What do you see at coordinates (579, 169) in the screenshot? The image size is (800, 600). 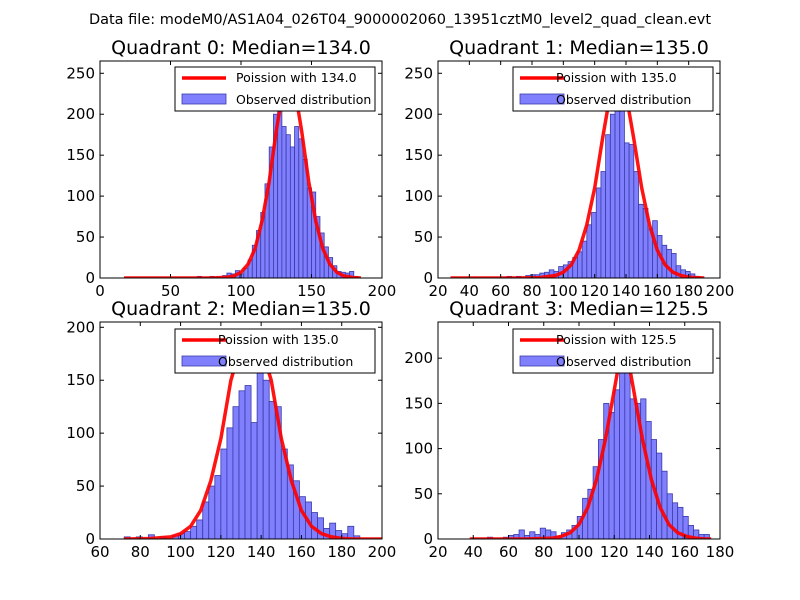 I see `quadrant-1-axes-frame` at bounding box center [579, 169].